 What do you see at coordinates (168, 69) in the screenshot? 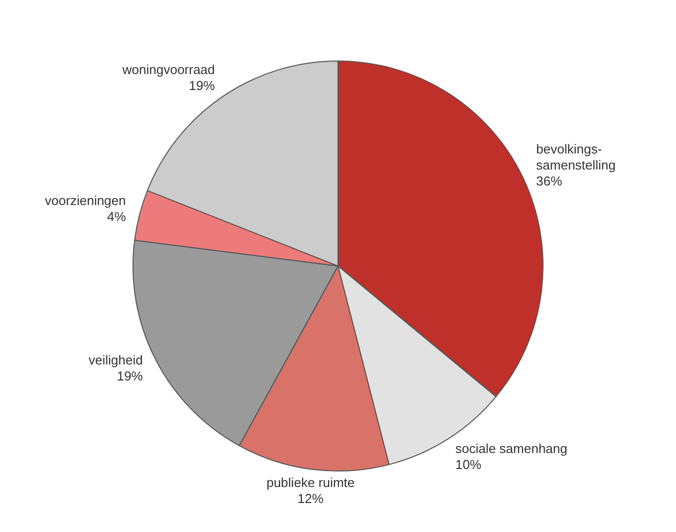
I see `slice-label: woningvoorraad` at bounding box center [168, 69].